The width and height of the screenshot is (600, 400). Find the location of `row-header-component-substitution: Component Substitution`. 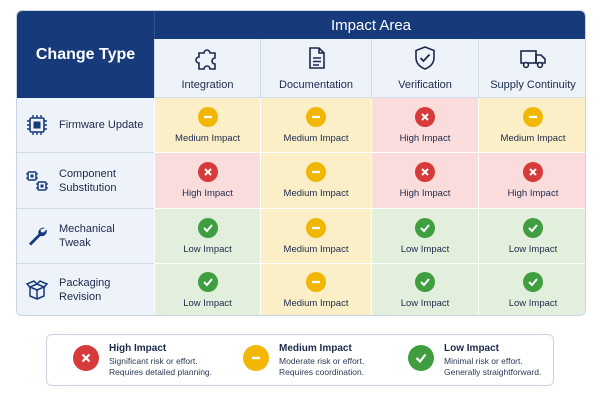

row-header-component-substitution: Component Substitution is located at coordinates (85, 181).